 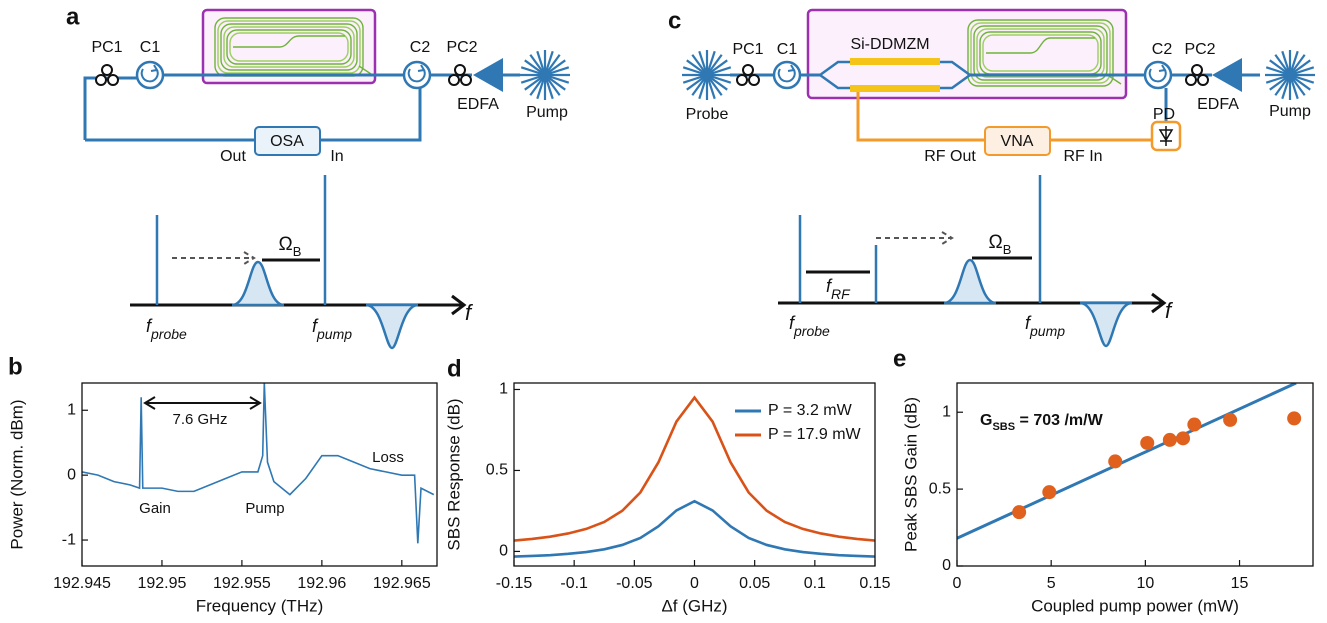 What do you see at coordinates (754, 583) in the screenshot?
I see `x-tick-label: 0.05` at bounding box center [754, 583].